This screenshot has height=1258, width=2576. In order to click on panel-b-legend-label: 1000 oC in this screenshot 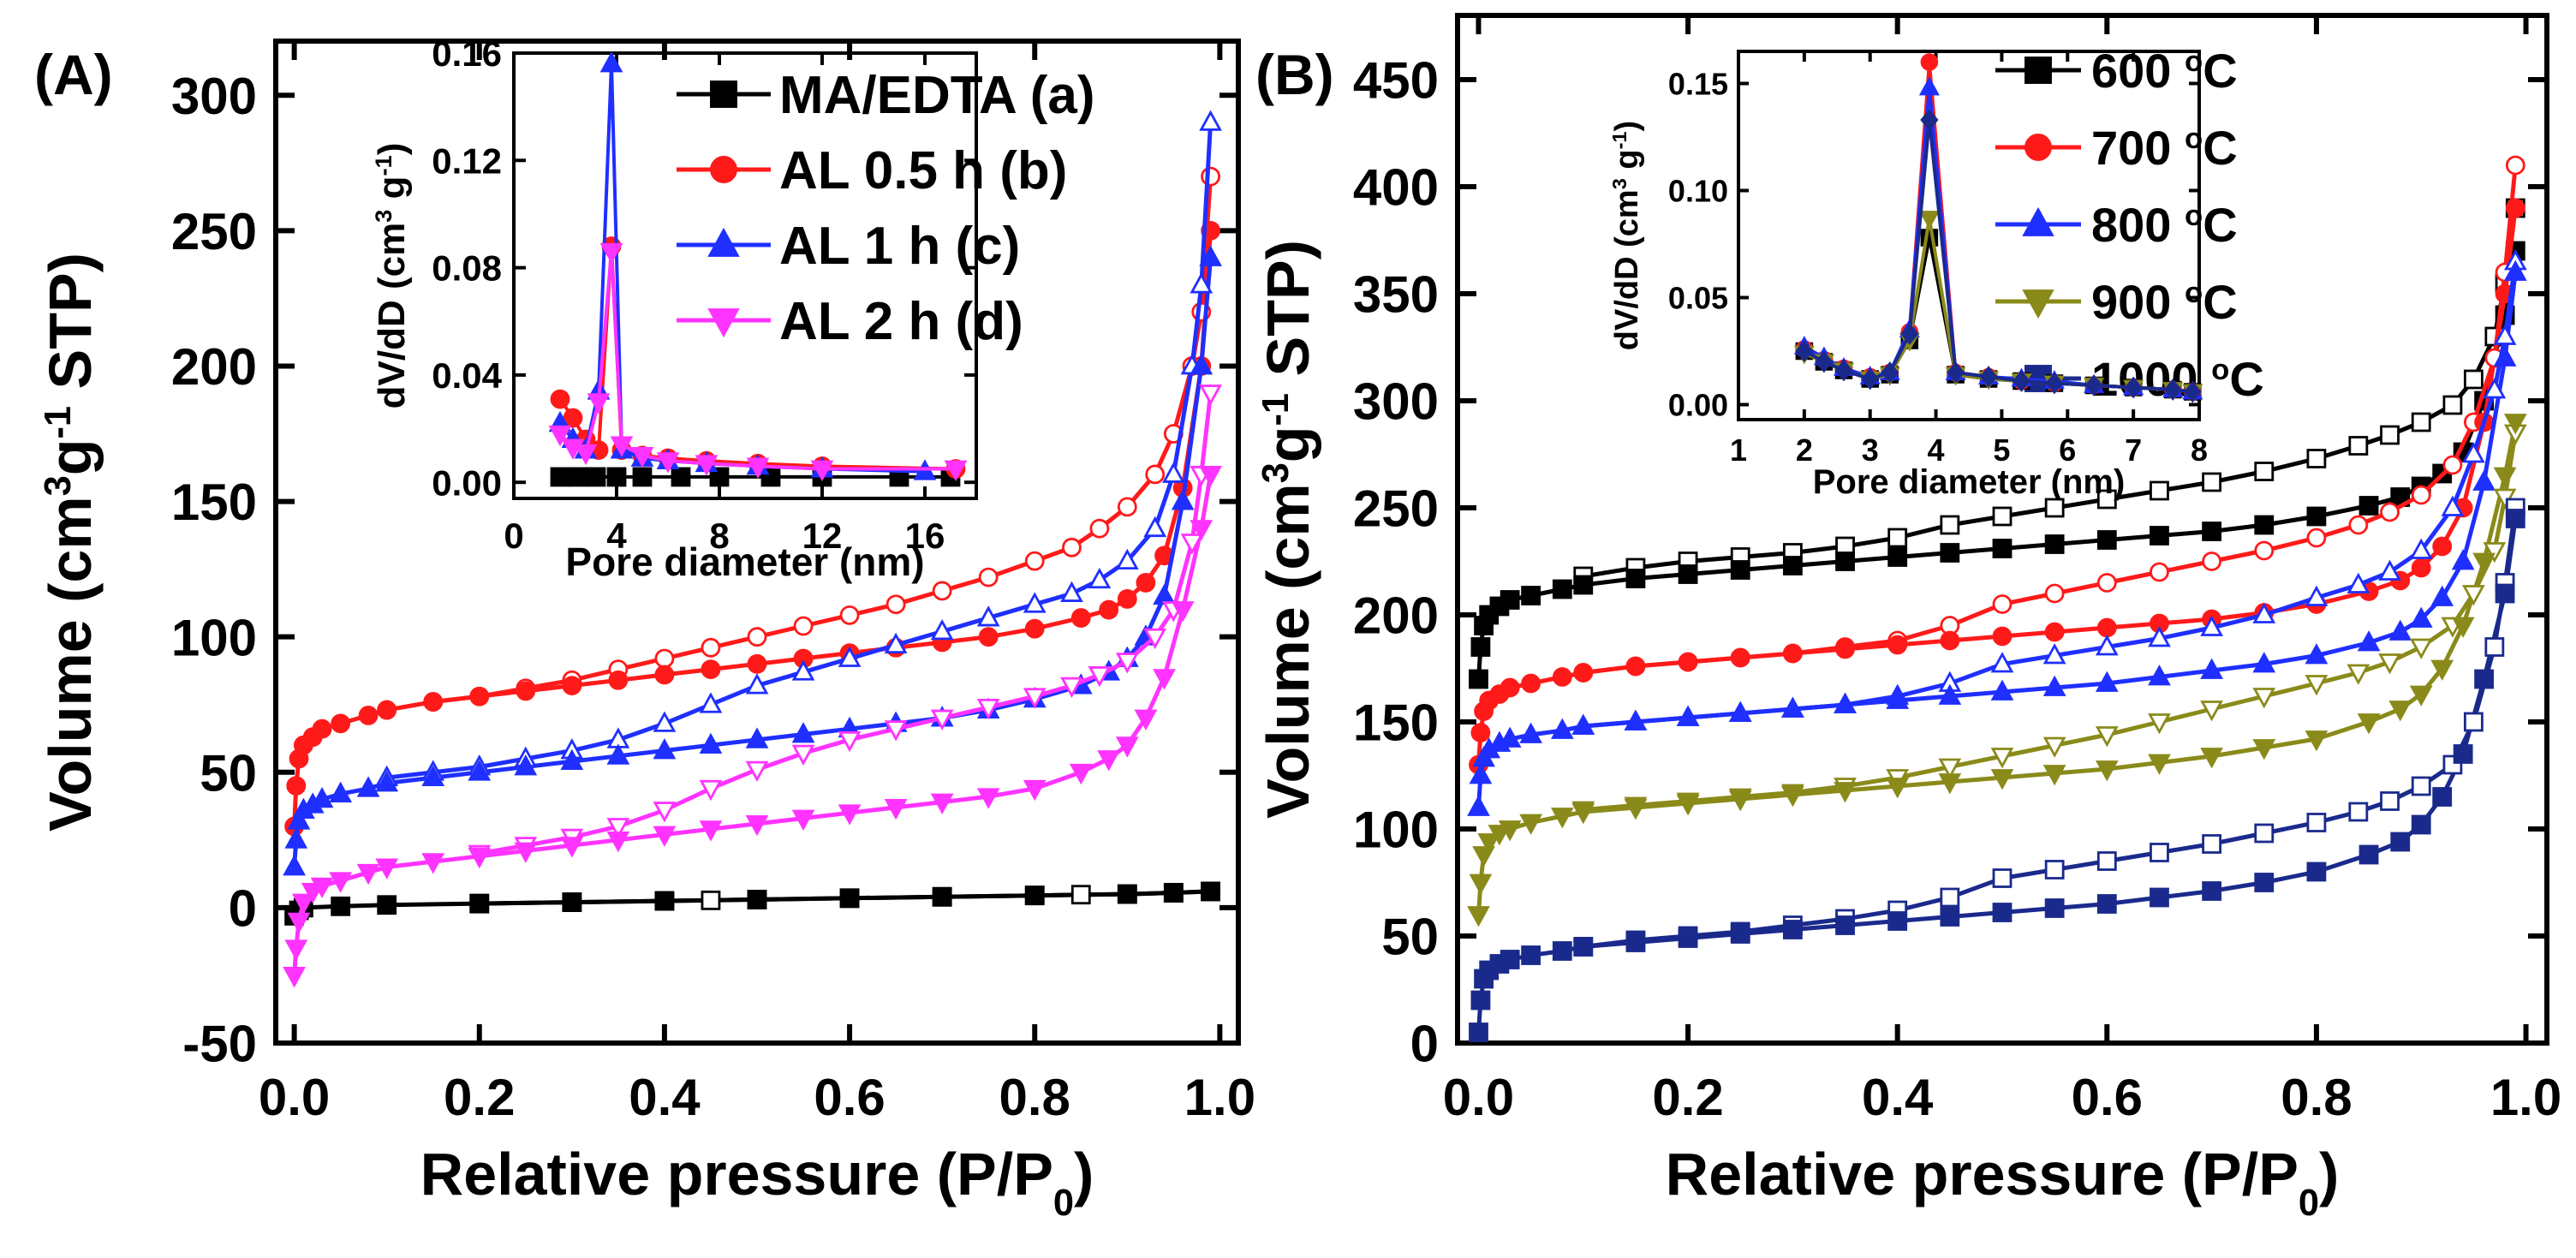, I will do `click(2177, 379)`.